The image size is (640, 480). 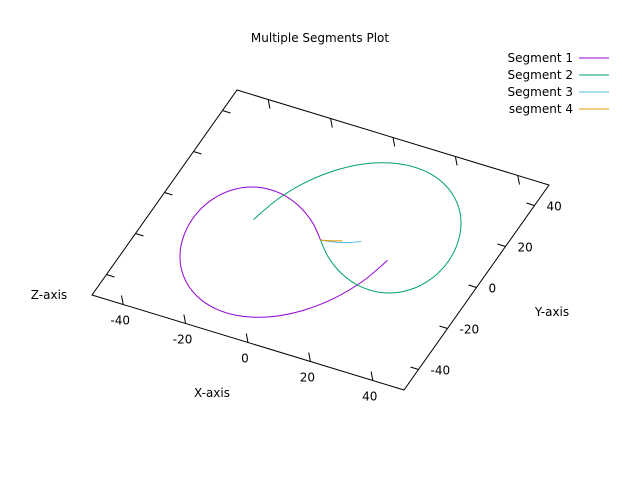 What do you see at coordinates (540, 75) in the screenshot?
I see `legend-label-segment-2: Segment 2` at bounding box center [540, 75].